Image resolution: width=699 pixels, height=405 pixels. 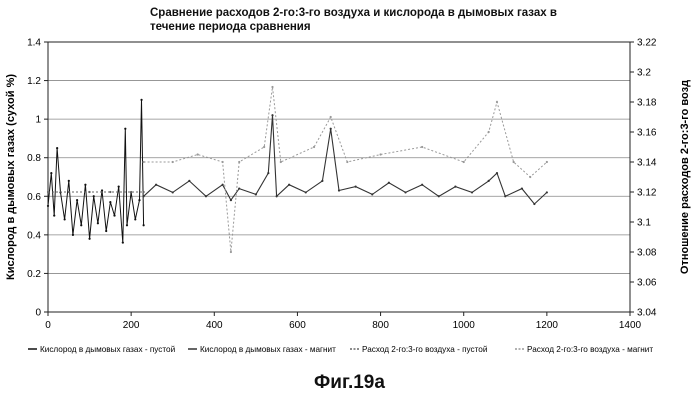 I want to click on y-tick-label-2: 0.4, so click(x=34, y=235).